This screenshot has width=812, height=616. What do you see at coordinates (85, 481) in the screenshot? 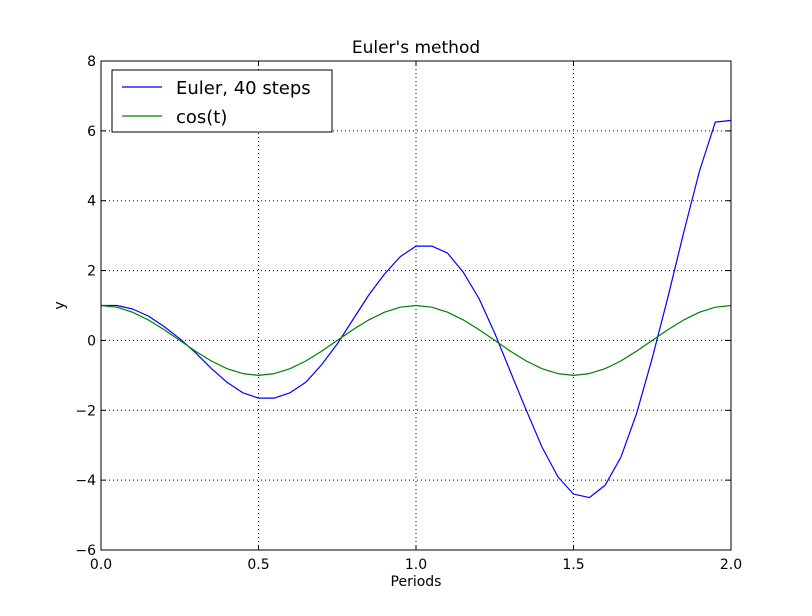
I see `y-tick-label: −4` at bounding box center [85, 481].